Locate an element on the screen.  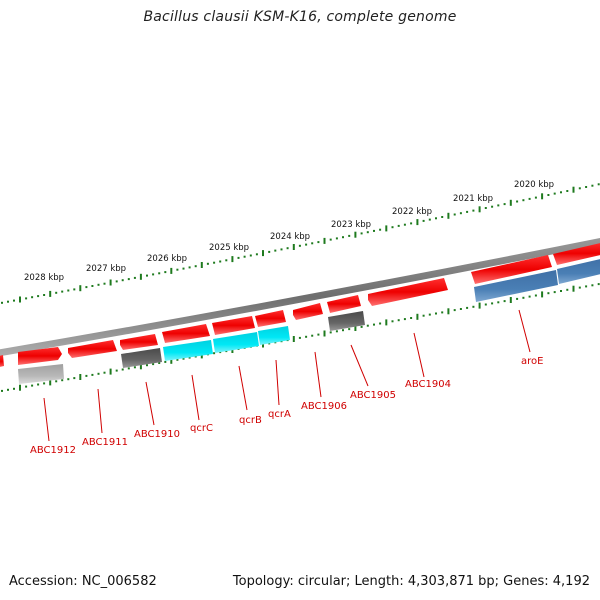
gene-label-abc1911: ABC1911 is located at coordinates (105, 442).